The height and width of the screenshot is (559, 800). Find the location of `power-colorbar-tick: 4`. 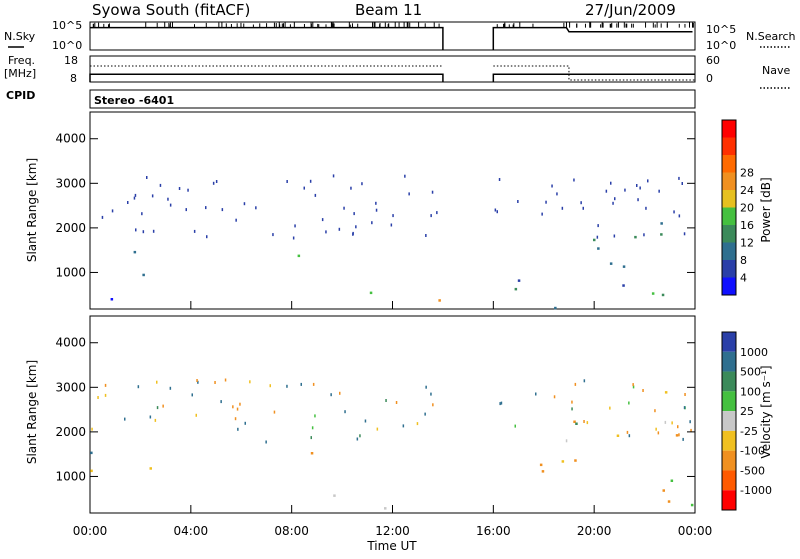

power-colorbar-tick: 4 is located at coordinates (743, 278).